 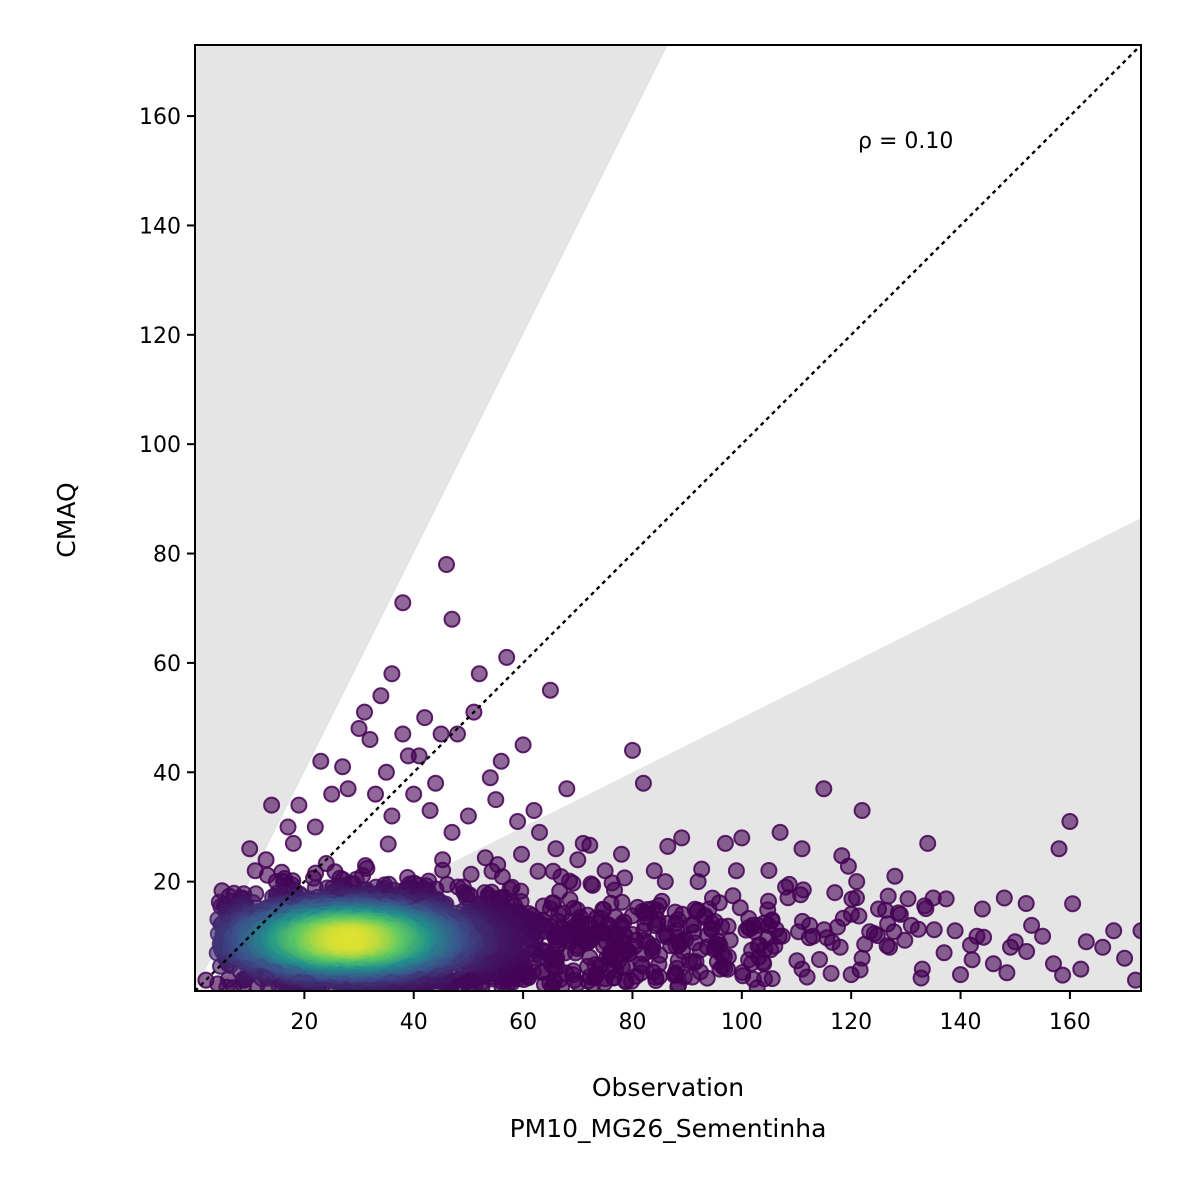 I want to click on y-axis-label: CMAQ, so click(x=66, y=519).